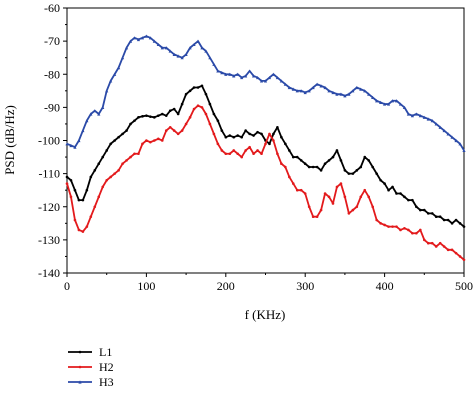 This screenshot has width=474, height=406. What do you see at coordinates (226, 286) in the screenshot?
I see `x-tick-label: 200` at bounding box center [226, 286].